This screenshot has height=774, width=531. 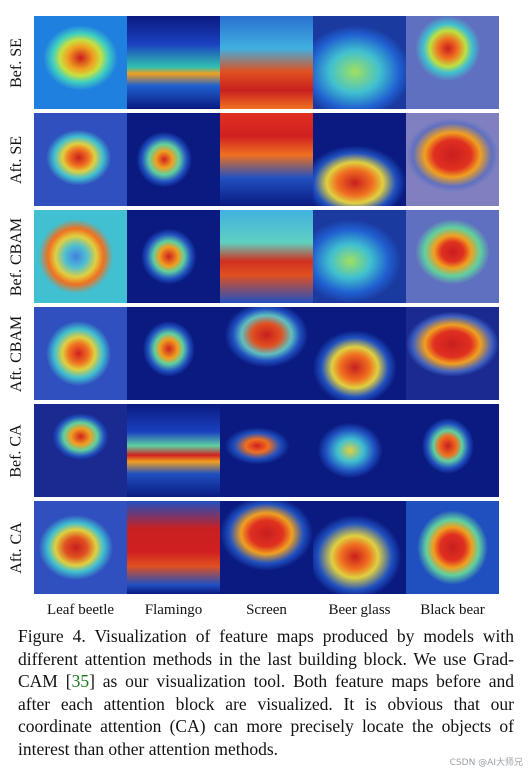 What do you see at coordinates (80, 159) in the screenshot?
I see `heatmap-aft-se-leaf-beetle` at bounding box center [80, 159].